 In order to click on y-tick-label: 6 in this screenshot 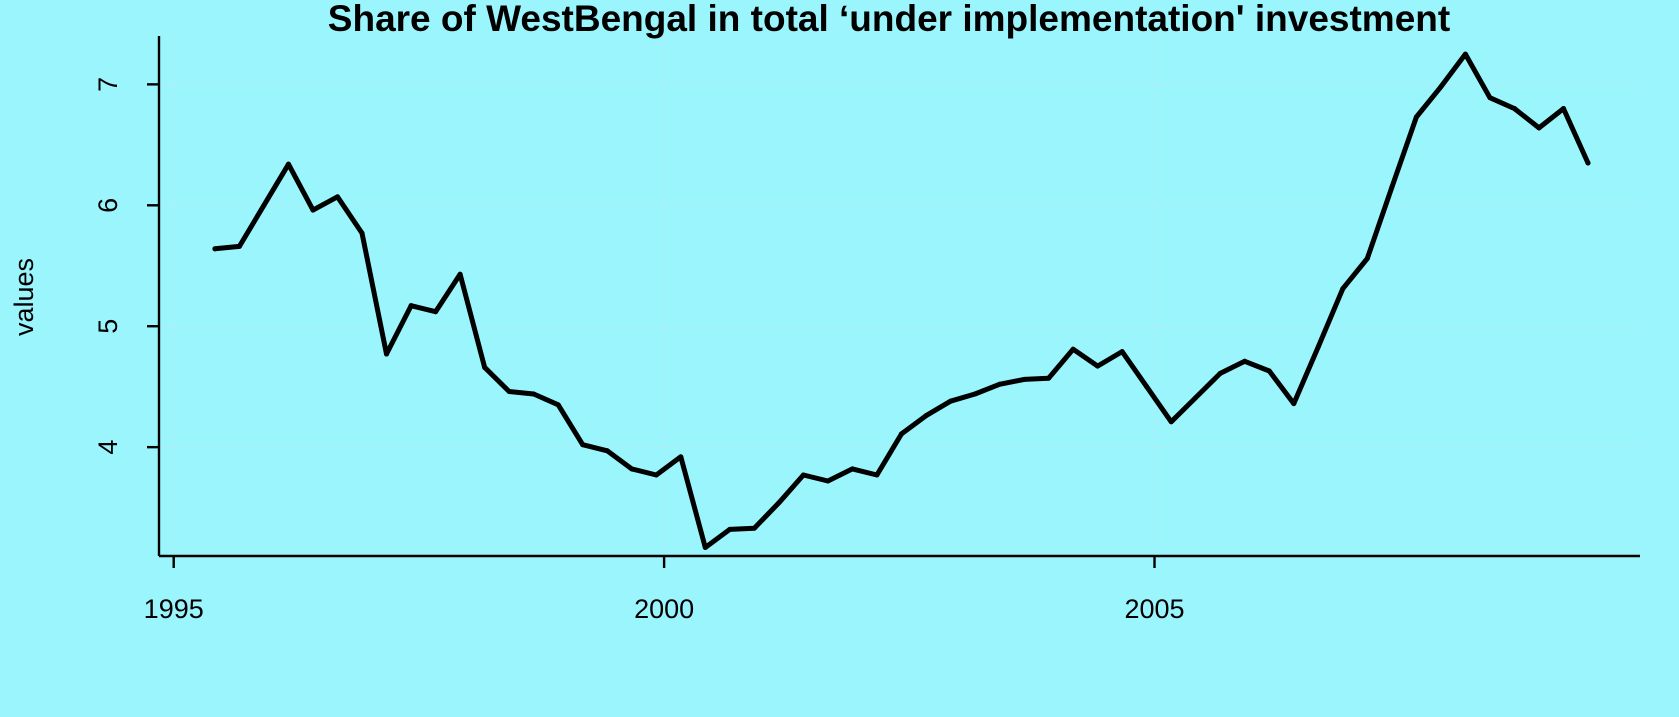, I will do `click(108, 205)`.